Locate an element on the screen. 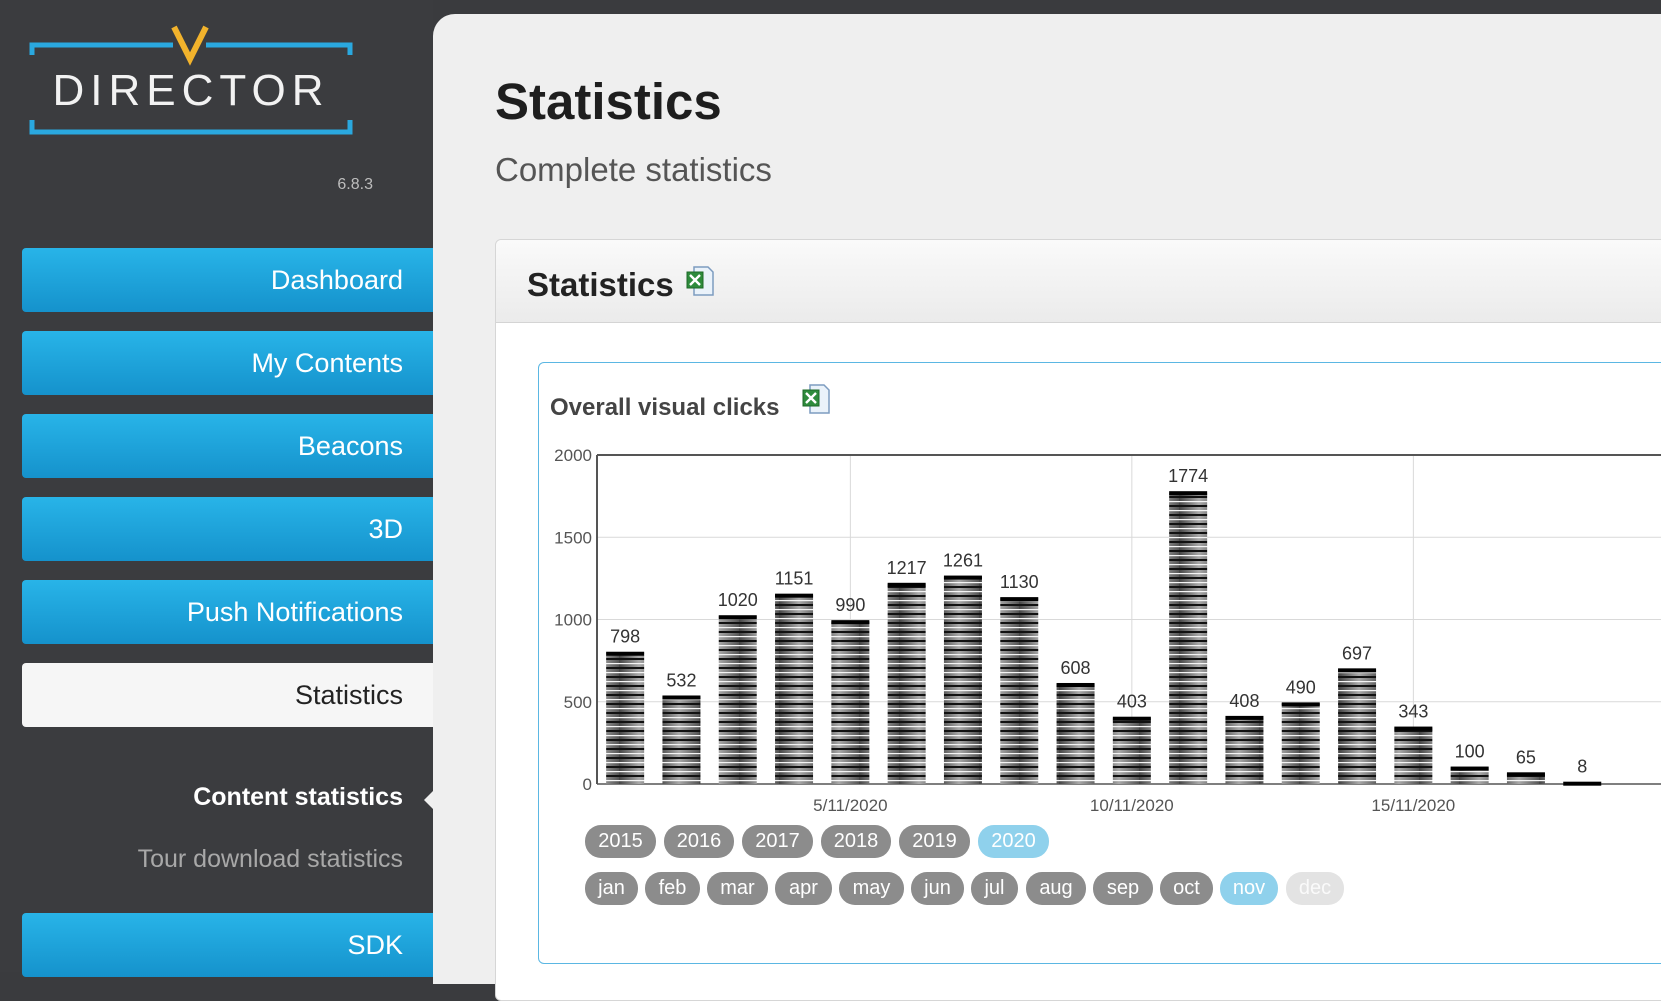  month-pill-jun: jun is located at coordinates (937, 888).